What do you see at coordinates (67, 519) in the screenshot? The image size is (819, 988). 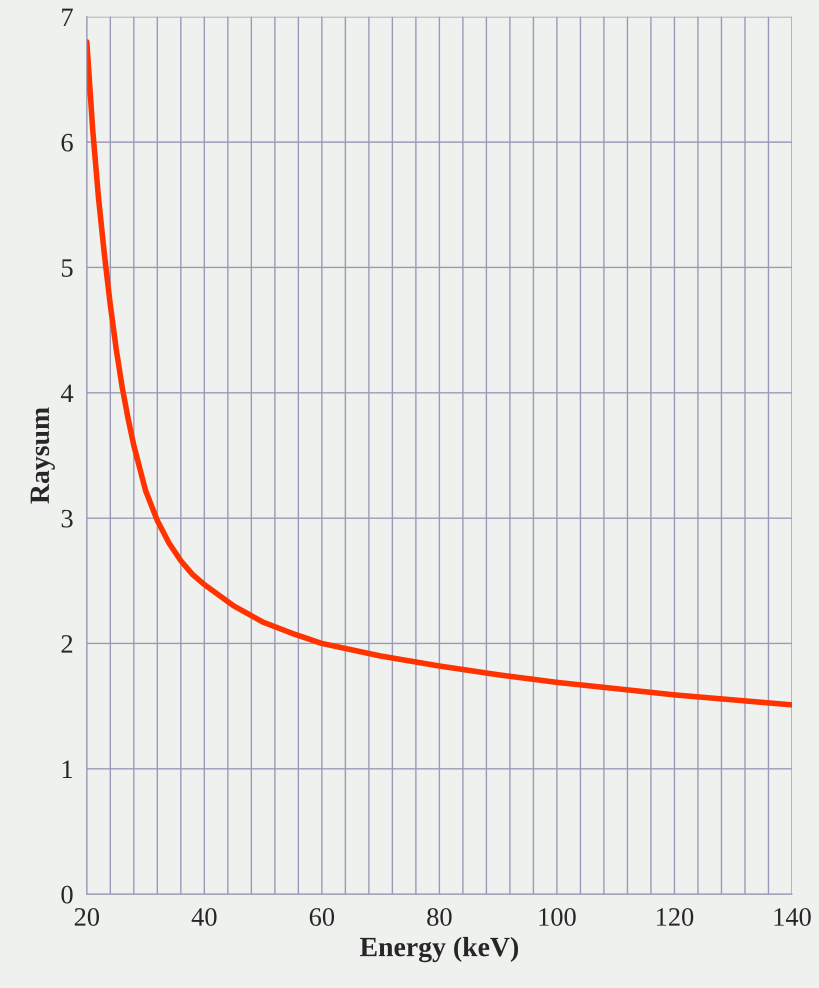 I see `y-tick-label: 3` at bounding box center [67, 519].